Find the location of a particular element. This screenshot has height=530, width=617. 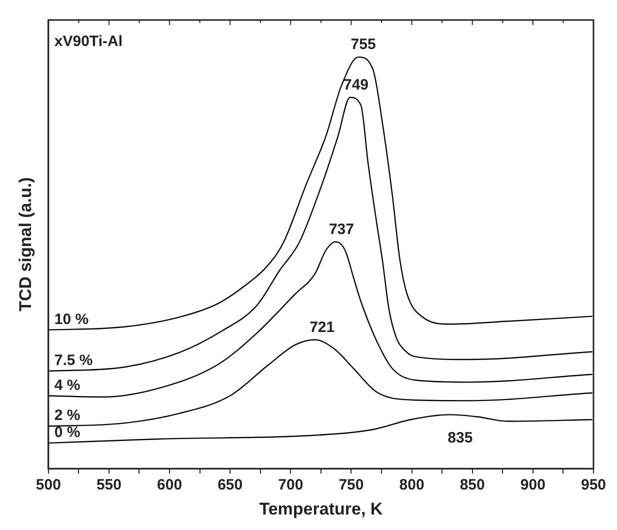

x-tick-label: 800 is located at coordinates (411, 485).